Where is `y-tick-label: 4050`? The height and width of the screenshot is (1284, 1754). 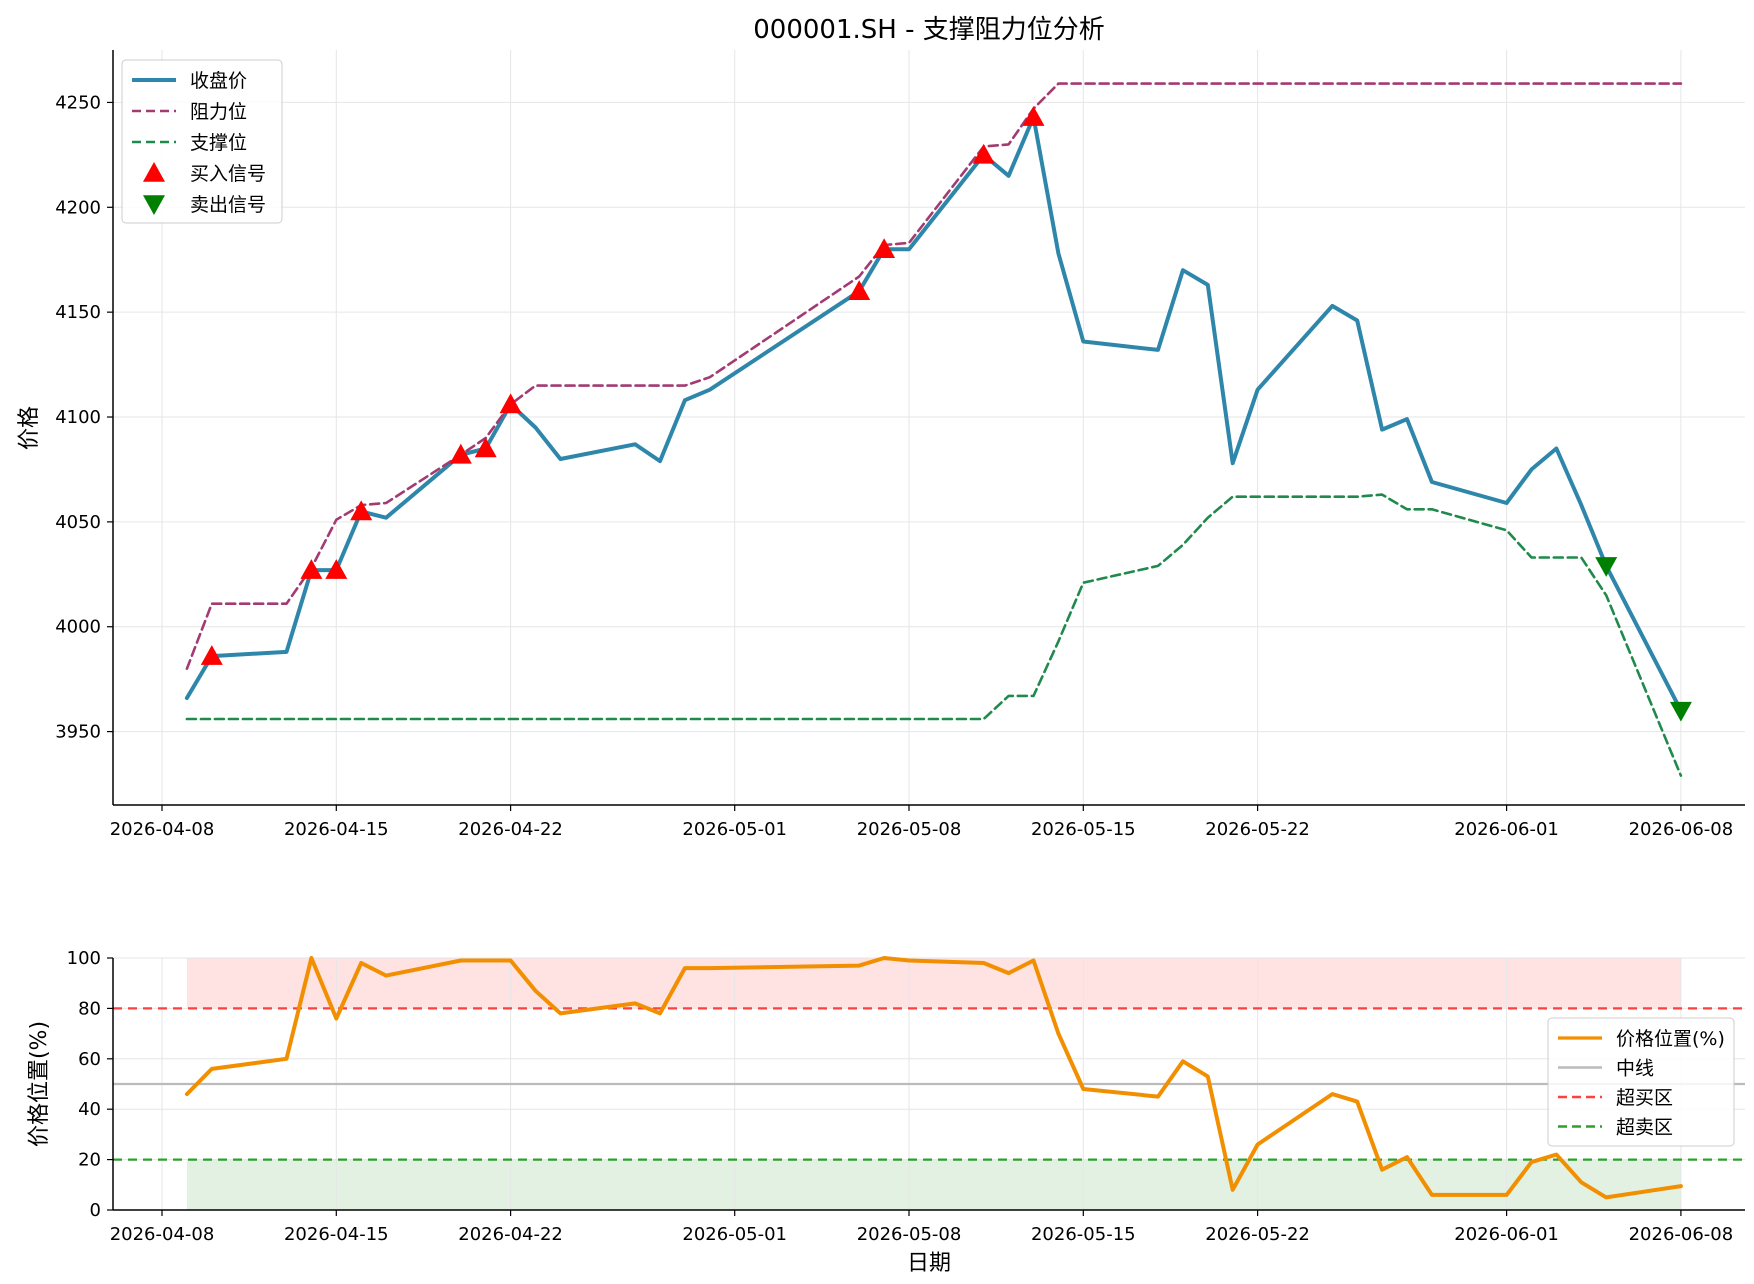 y-tick-label: 4050 is located at coordinates (78, 522).